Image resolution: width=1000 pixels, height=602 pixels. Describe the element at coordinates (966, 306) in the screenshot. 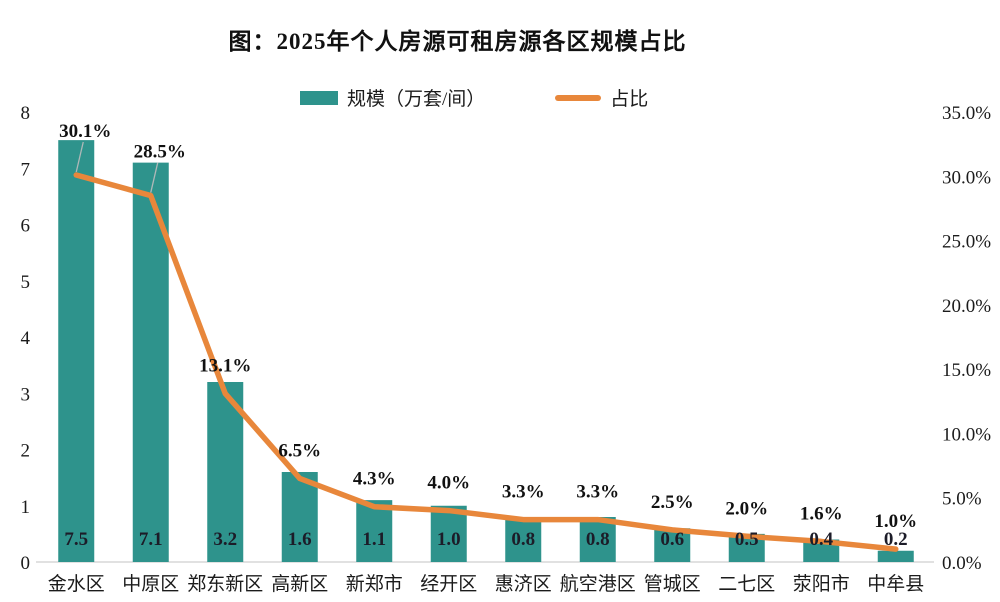

I see `right-axis-tick: 20.0%` at that location.